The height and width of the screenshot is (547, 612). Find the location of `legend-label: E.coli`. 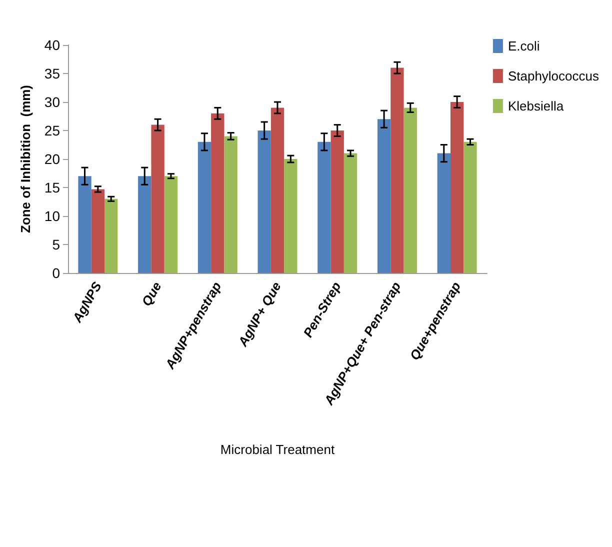

legend-label: E.coli is located at coordinates (524, 46).